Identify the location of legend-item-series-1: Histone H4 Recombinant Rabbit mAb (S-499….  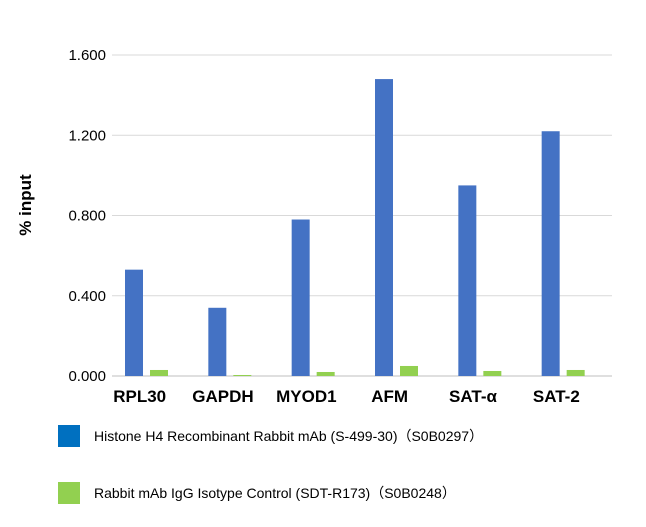
(270, 436).